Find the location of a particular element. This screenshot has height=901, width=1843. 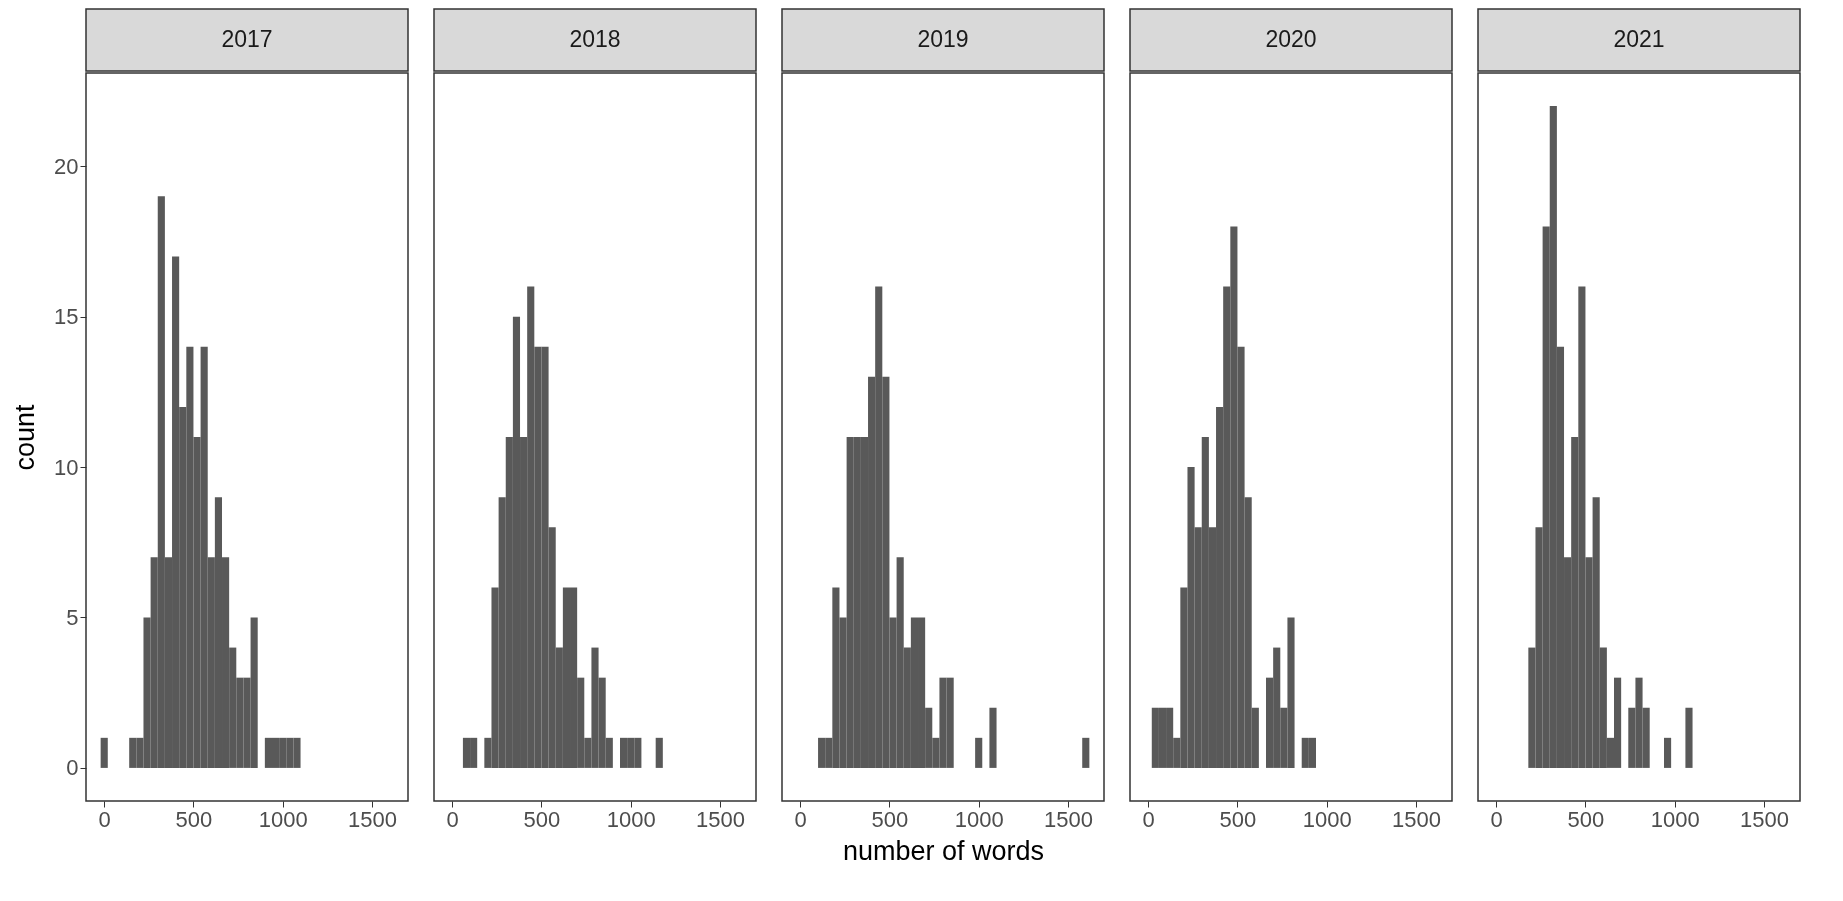

y-tick-label: 0 is located at coordinates (72, 768).